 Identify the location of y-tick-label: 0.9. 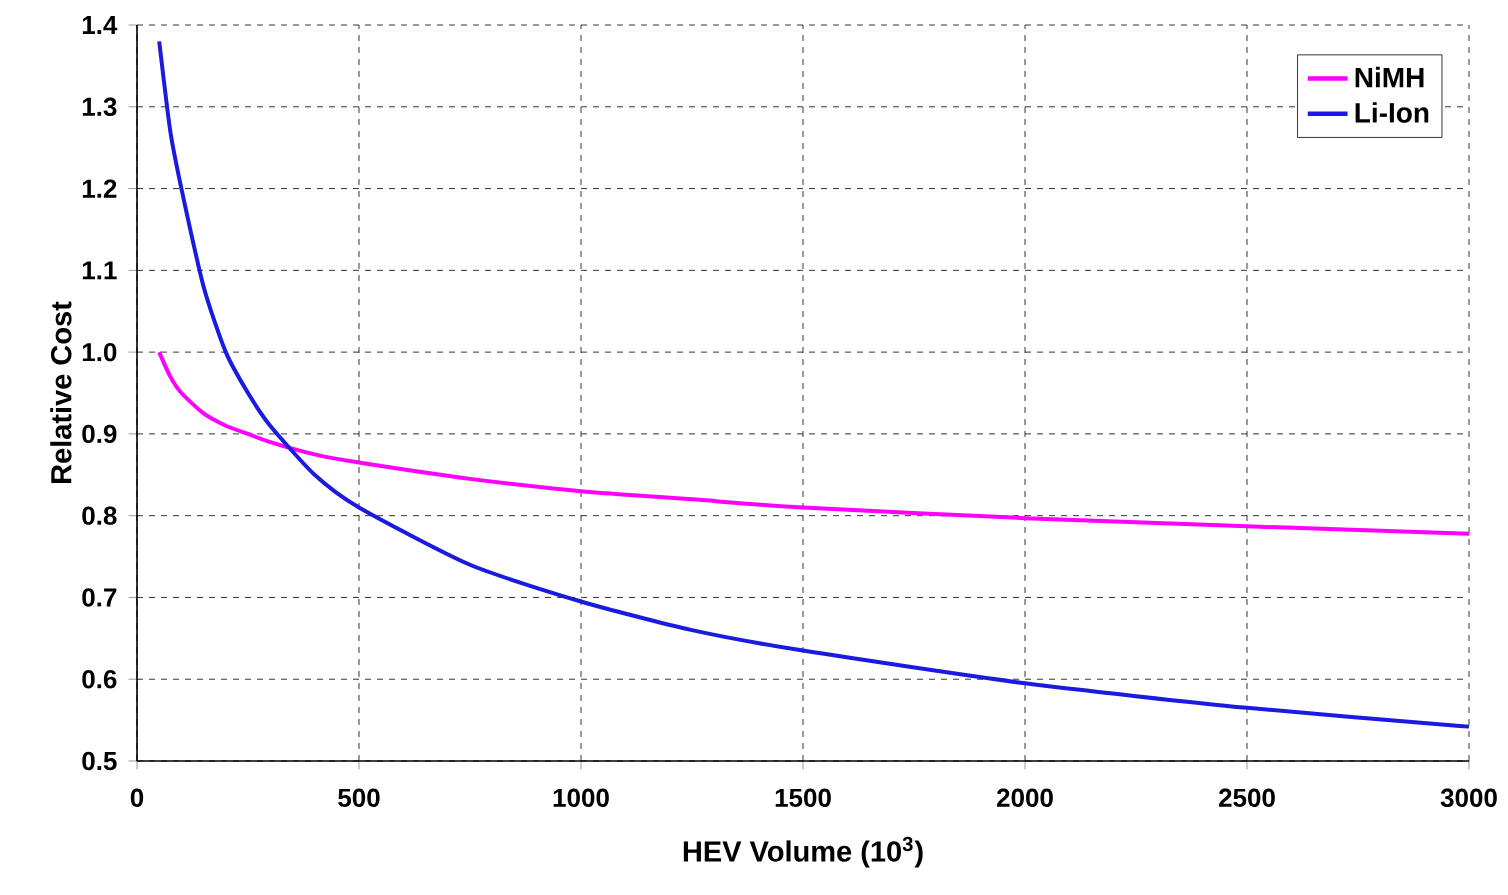
(99, 434).